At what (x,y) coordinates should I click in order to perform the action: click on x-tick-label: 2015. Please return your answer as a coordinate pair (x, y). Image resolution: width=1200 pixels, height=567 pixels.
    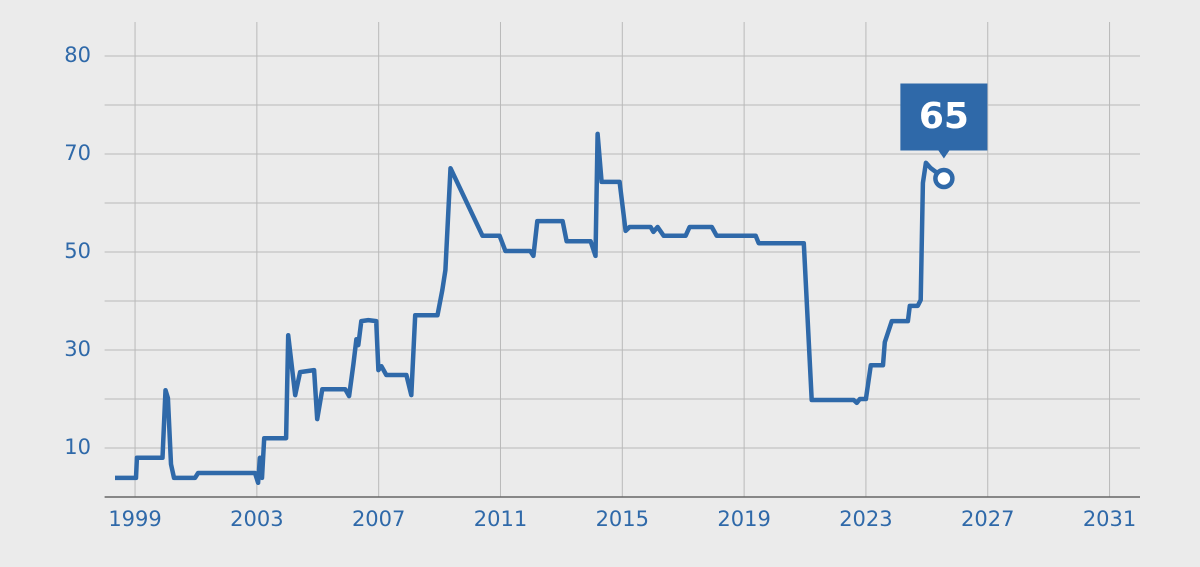
    Looking at the image, I should click on (622, 519).